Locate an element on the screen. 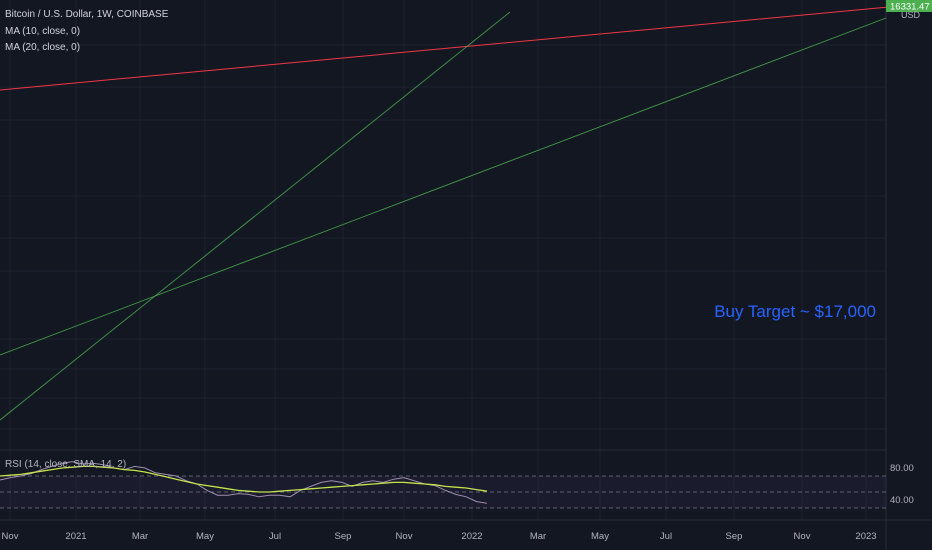 This screenshot has width=932, height=550. currency-label: USD is located at coordinates (911, 15).